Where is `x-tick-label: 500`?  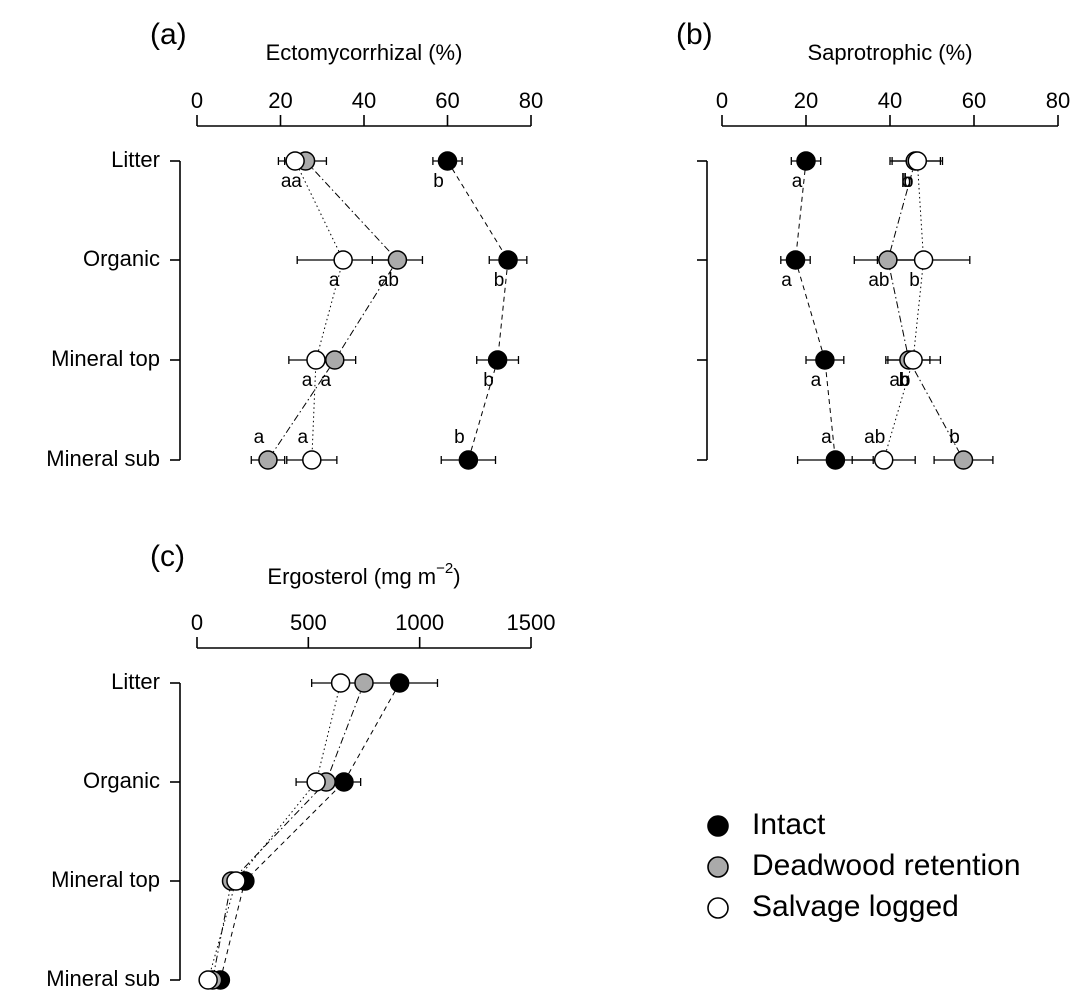 x-tick-label: 500 is located at coordinates (308, 622).